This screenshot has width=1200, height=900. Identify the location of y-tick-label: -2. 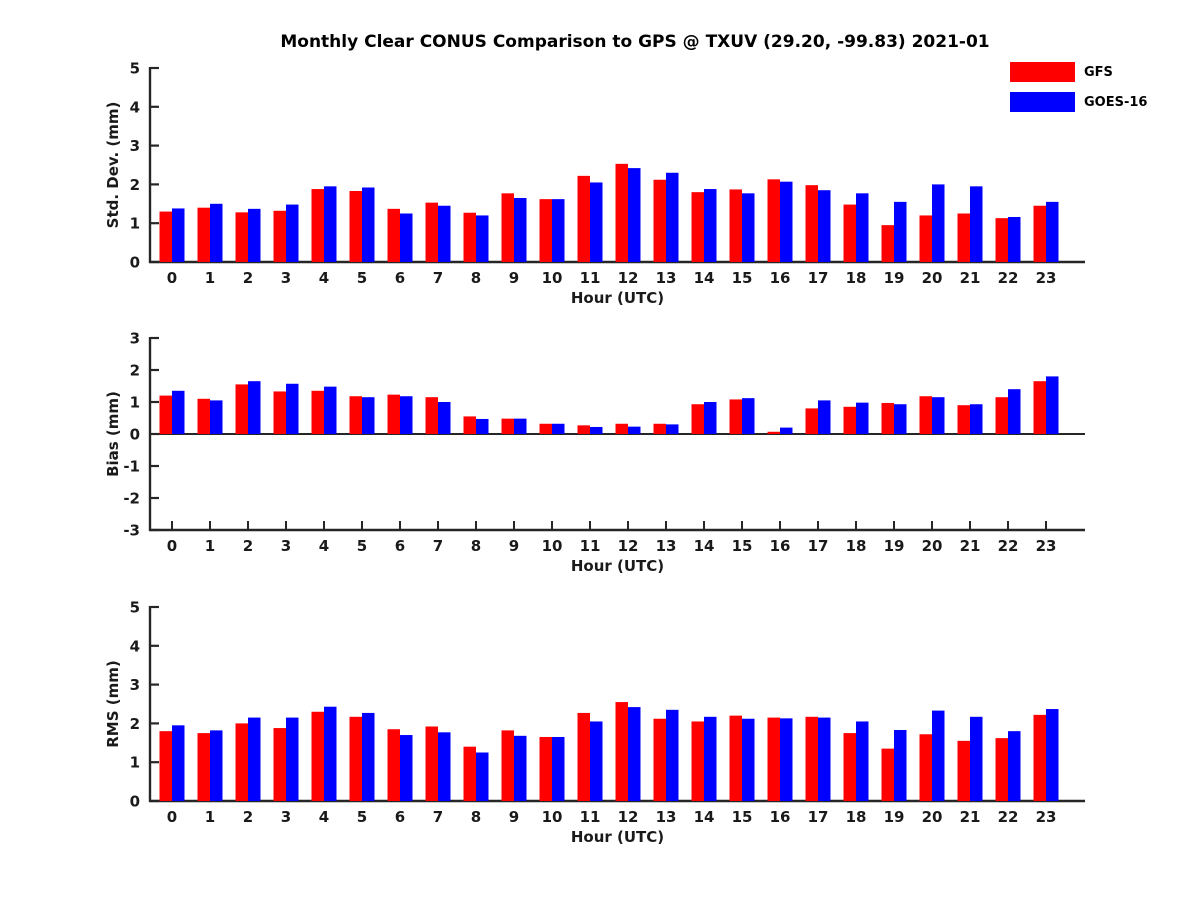
(131, 499).